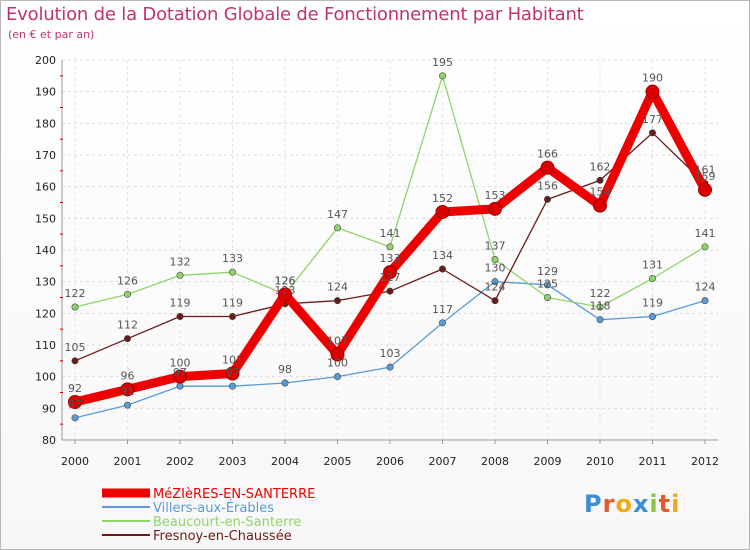  I want to click on data-label: 127, so click(390, 277).